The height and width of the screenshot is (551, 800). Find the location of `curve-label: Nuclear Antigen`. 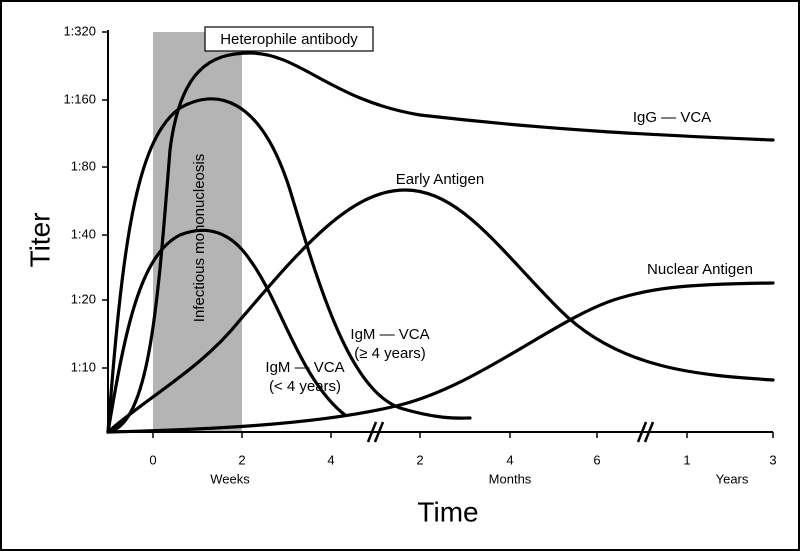

curve-label: Nuclear Antigen is located at coordinates (700, 269).